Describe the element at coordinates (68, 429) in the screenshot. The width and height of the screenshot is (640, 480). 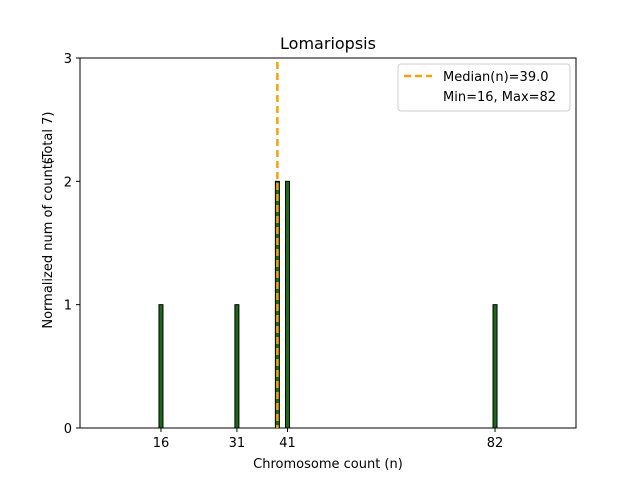
I see `y-tick-label-0: 0` at that location.